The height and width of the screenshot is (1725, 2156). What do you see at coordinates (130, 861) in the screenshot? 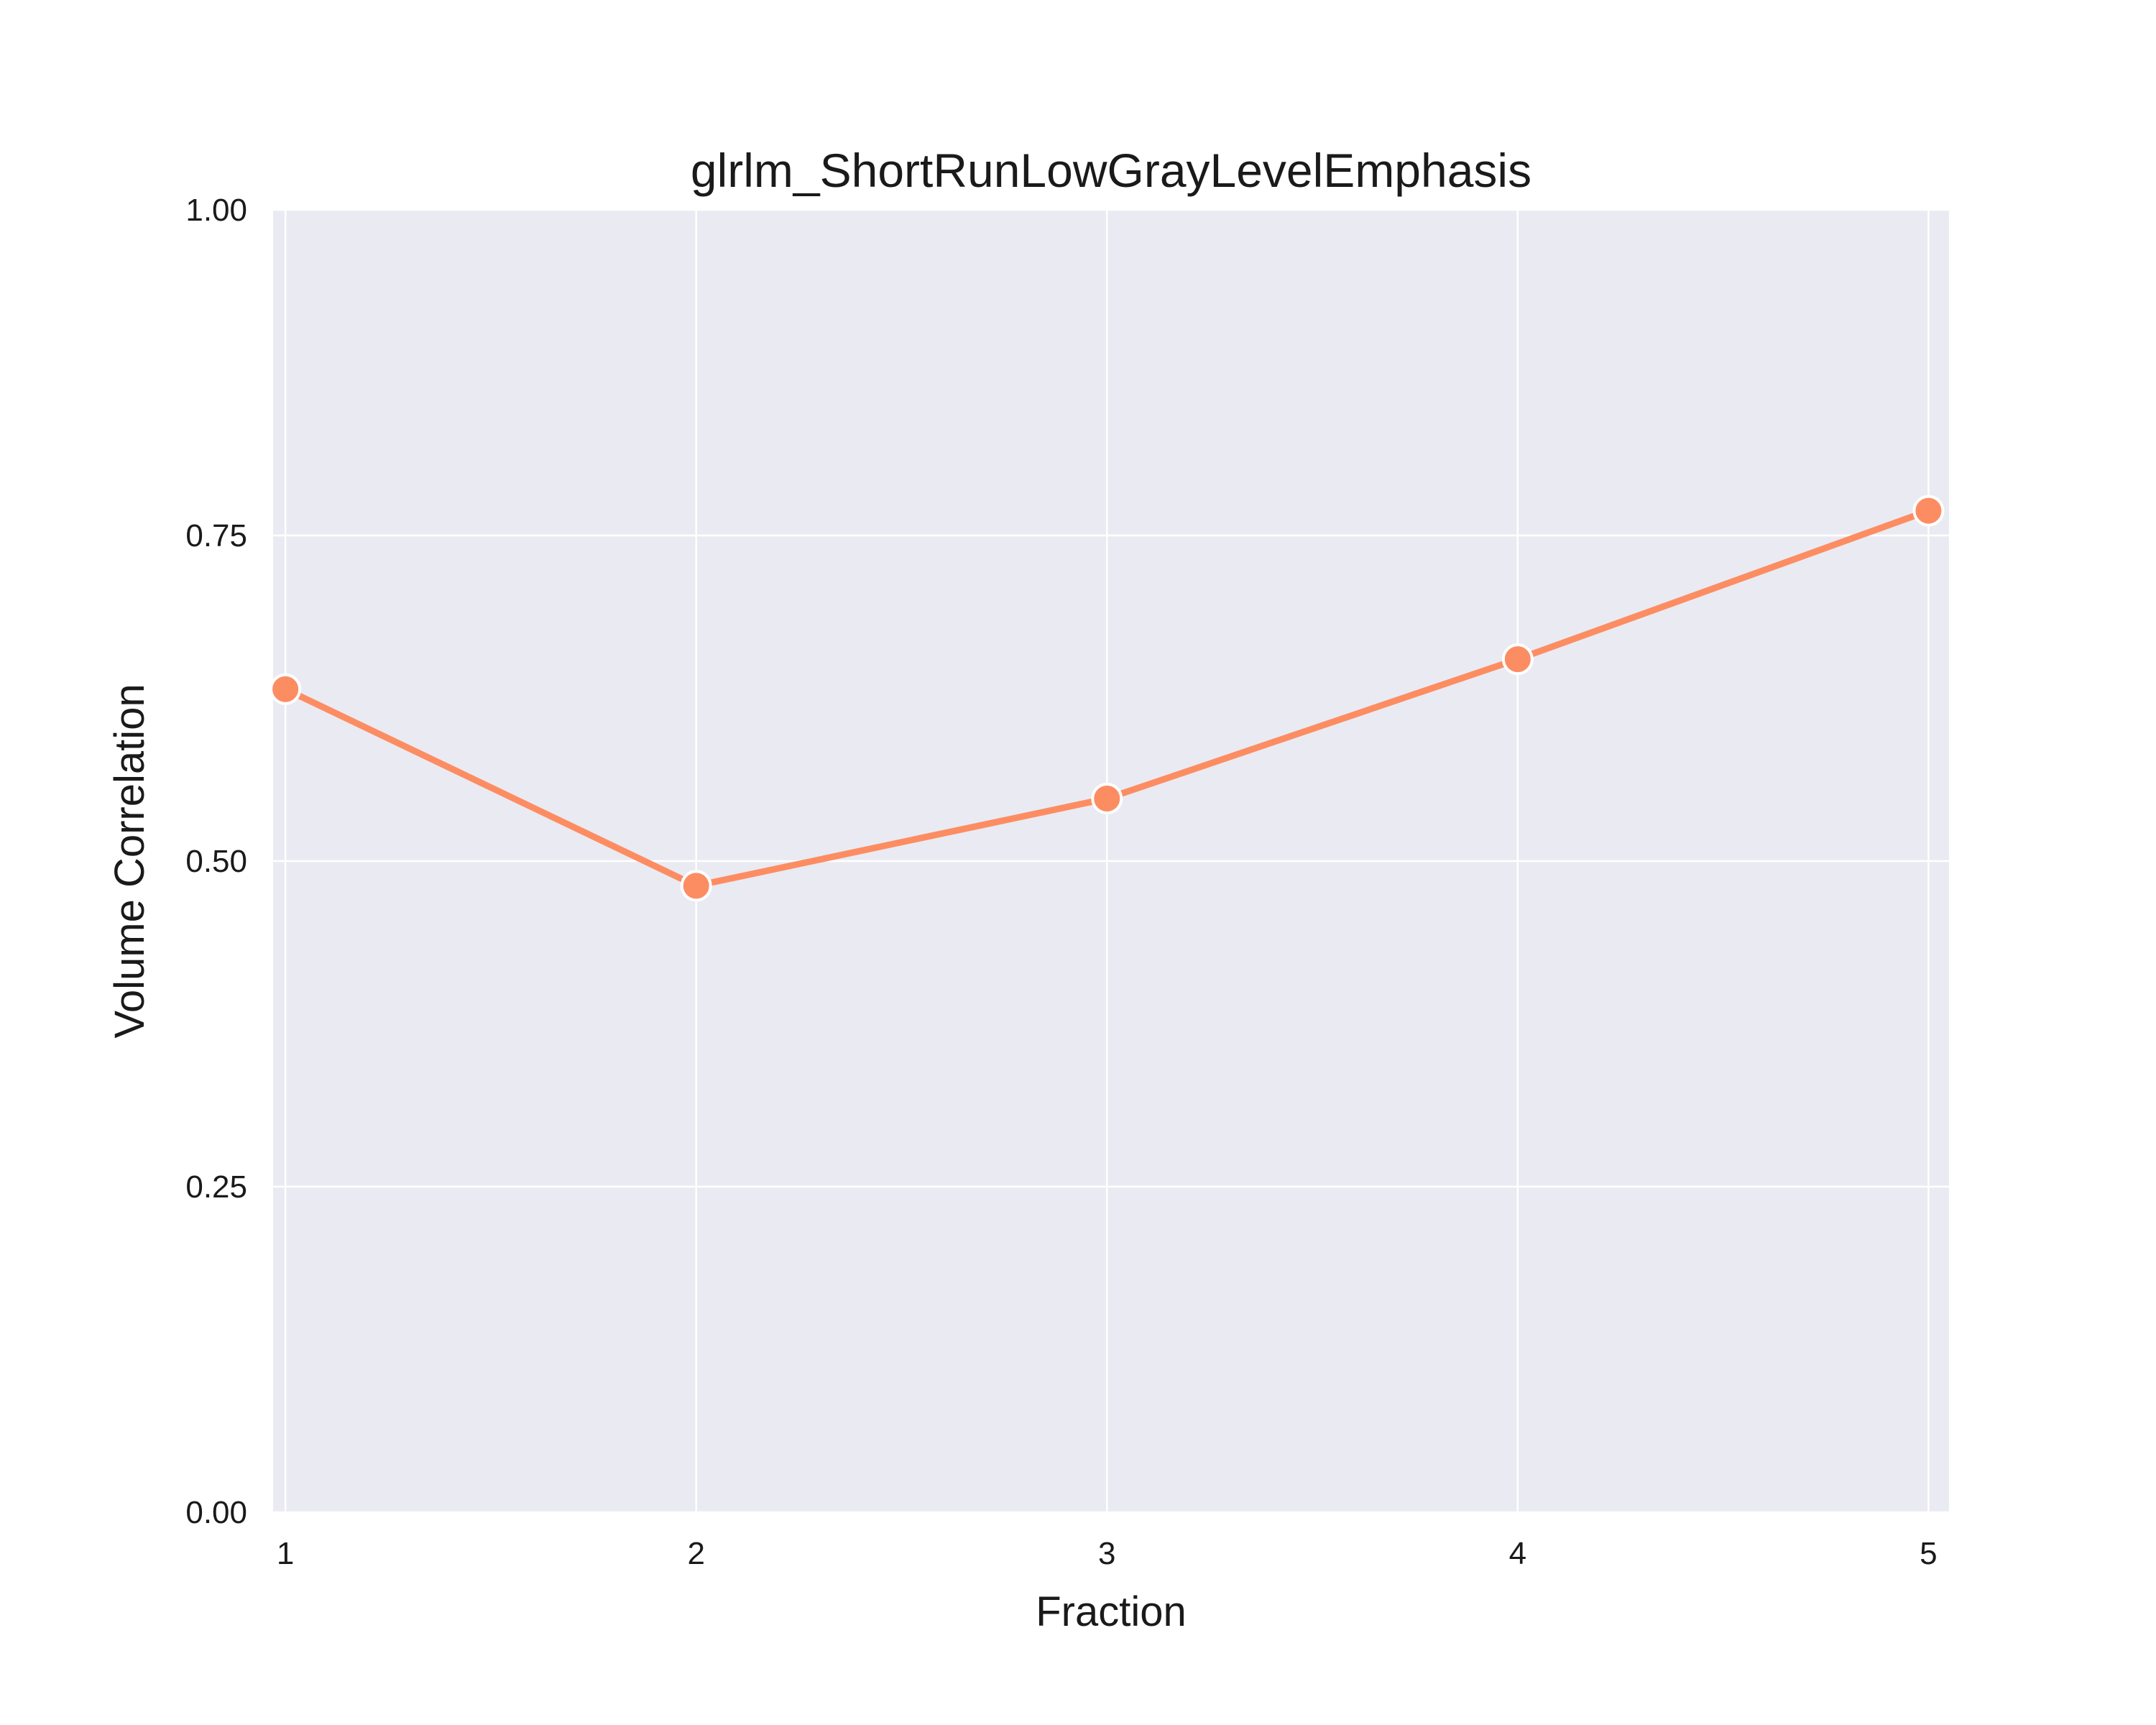
I see `y-axis-label: Volume Correlation` at bounding box center [130, 861].